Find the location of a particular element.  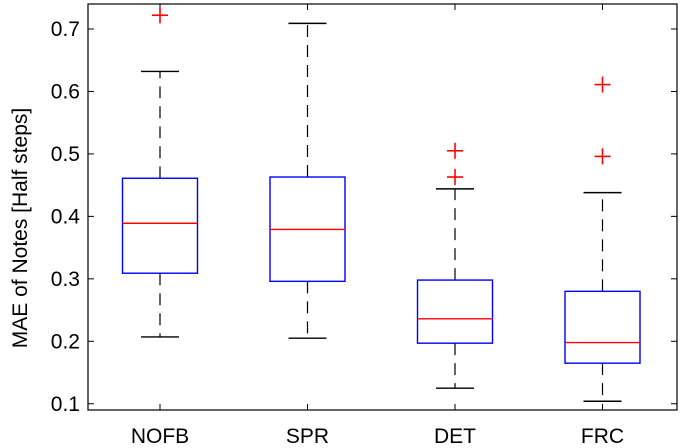

y-axis-label: MAE of Notes [Half steps] is located at coordinates (20, 228).